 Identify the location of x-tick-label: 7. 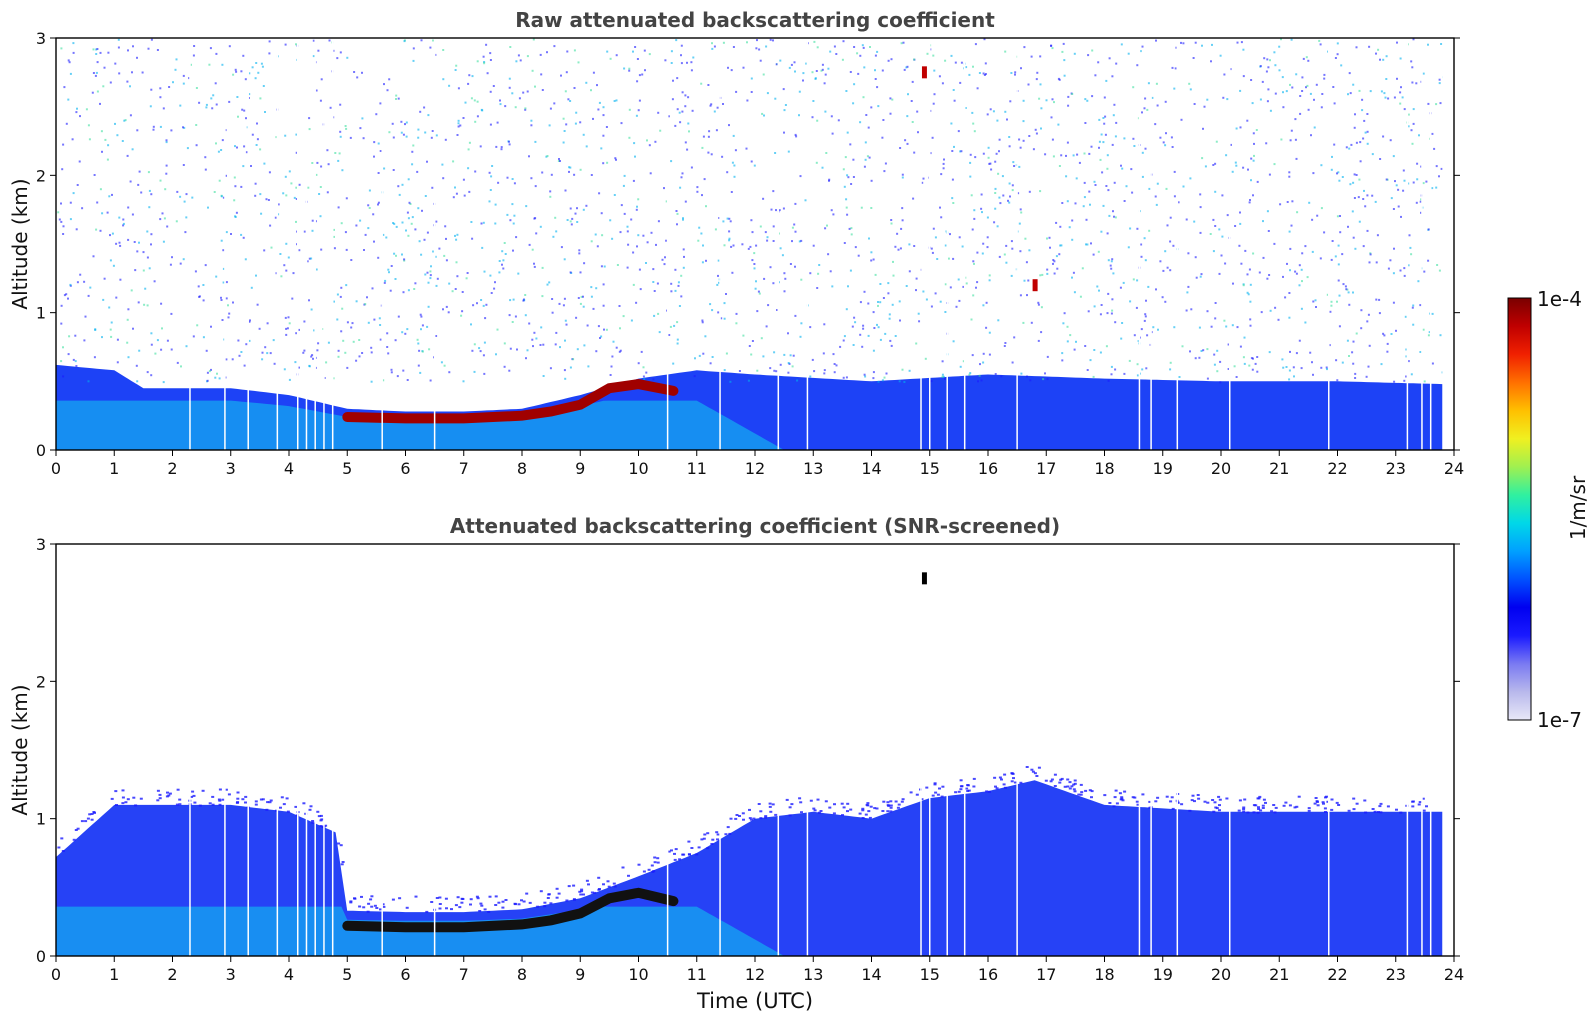
(464, 974).